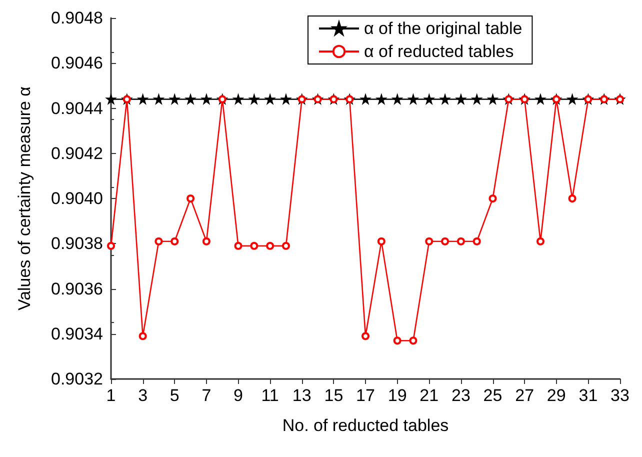  Describe the element at coordinates (143, 395) in the screenshot. I see `x-tick-label: 3` at that location.